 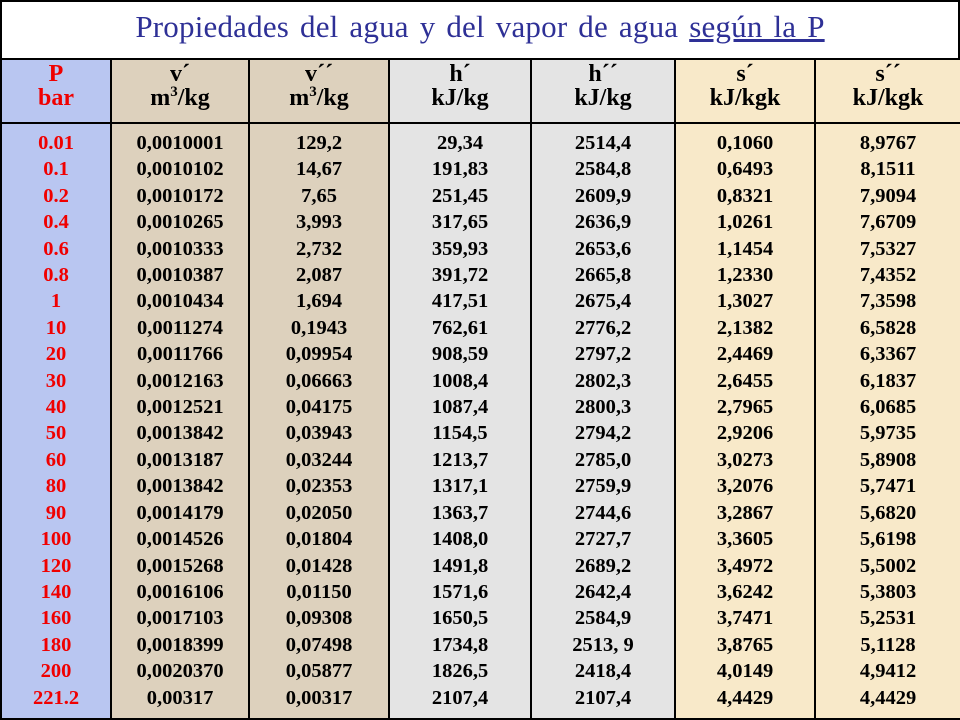 What do you see at coordinates (888, 565) in the screenshot?
I see `table-cell: 5,5002` at bounding box center [888, 565].